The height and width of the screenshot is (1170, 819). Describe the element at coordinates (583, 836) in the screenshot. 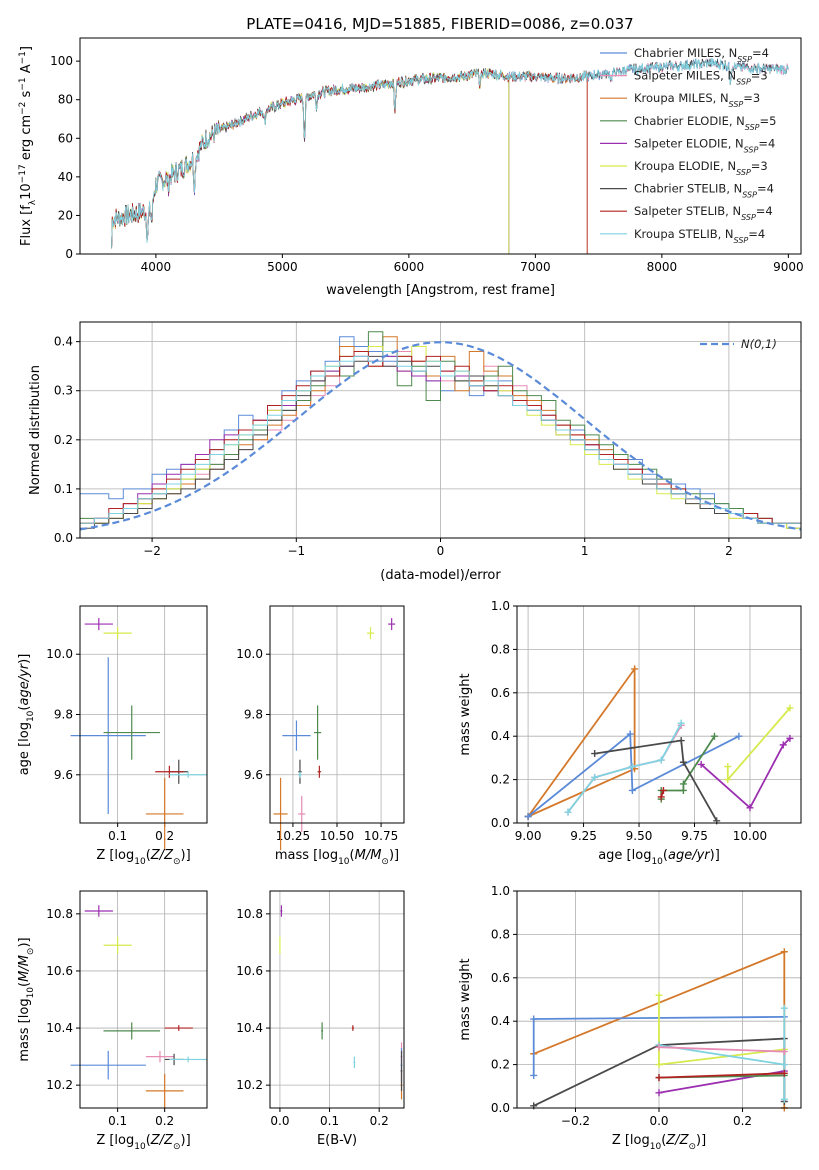

I see `tick-label-x: 9.25` at that location.